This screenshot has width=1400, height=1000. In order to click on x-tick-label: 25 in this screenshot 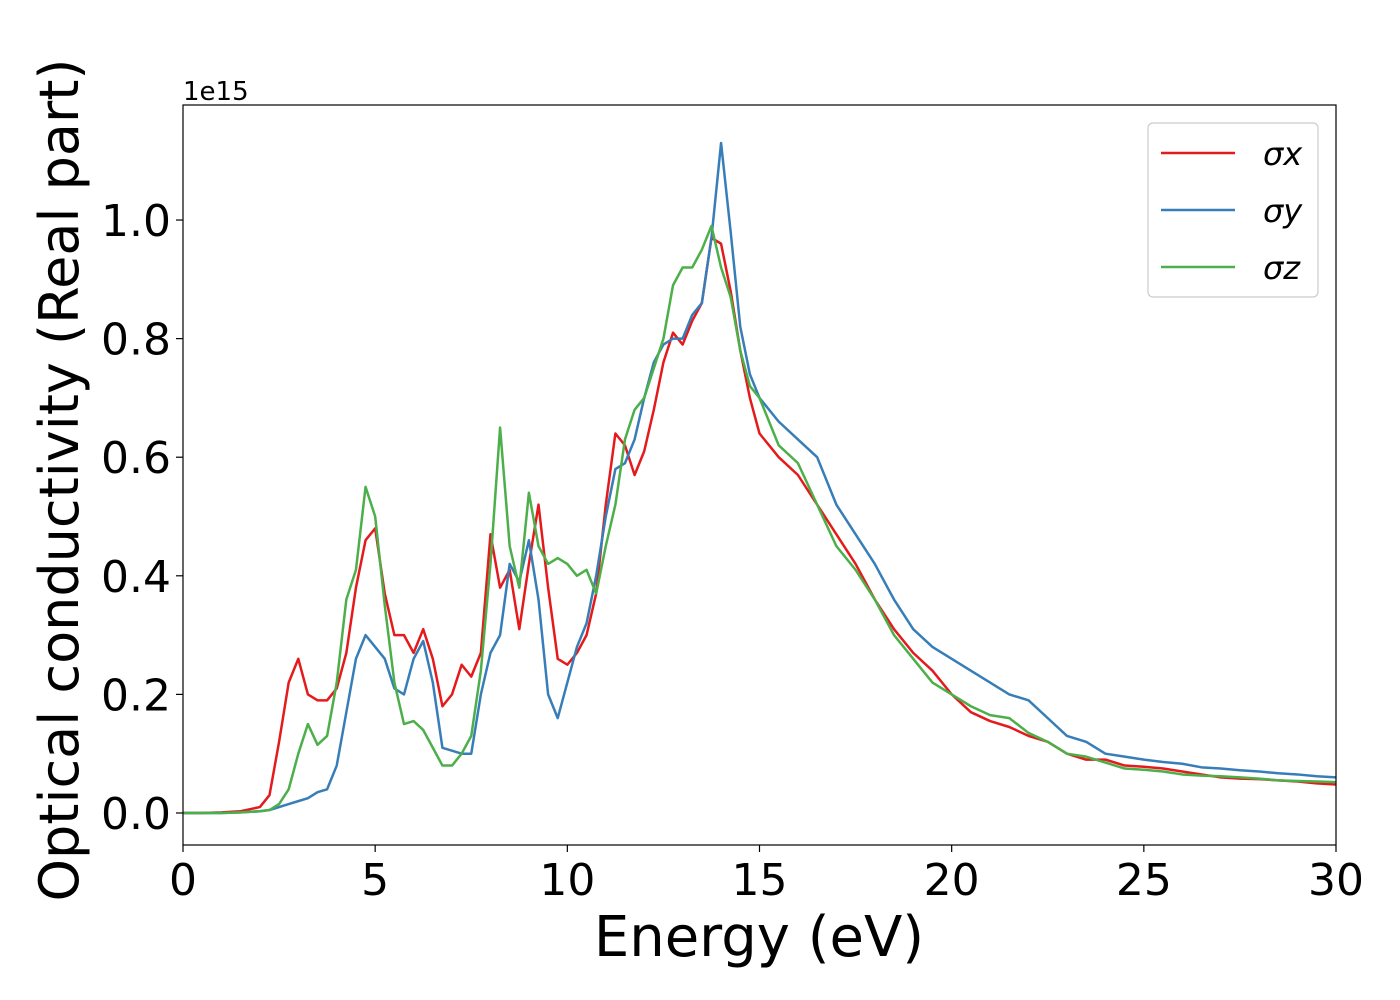, I will do `click(1144, 880)`.